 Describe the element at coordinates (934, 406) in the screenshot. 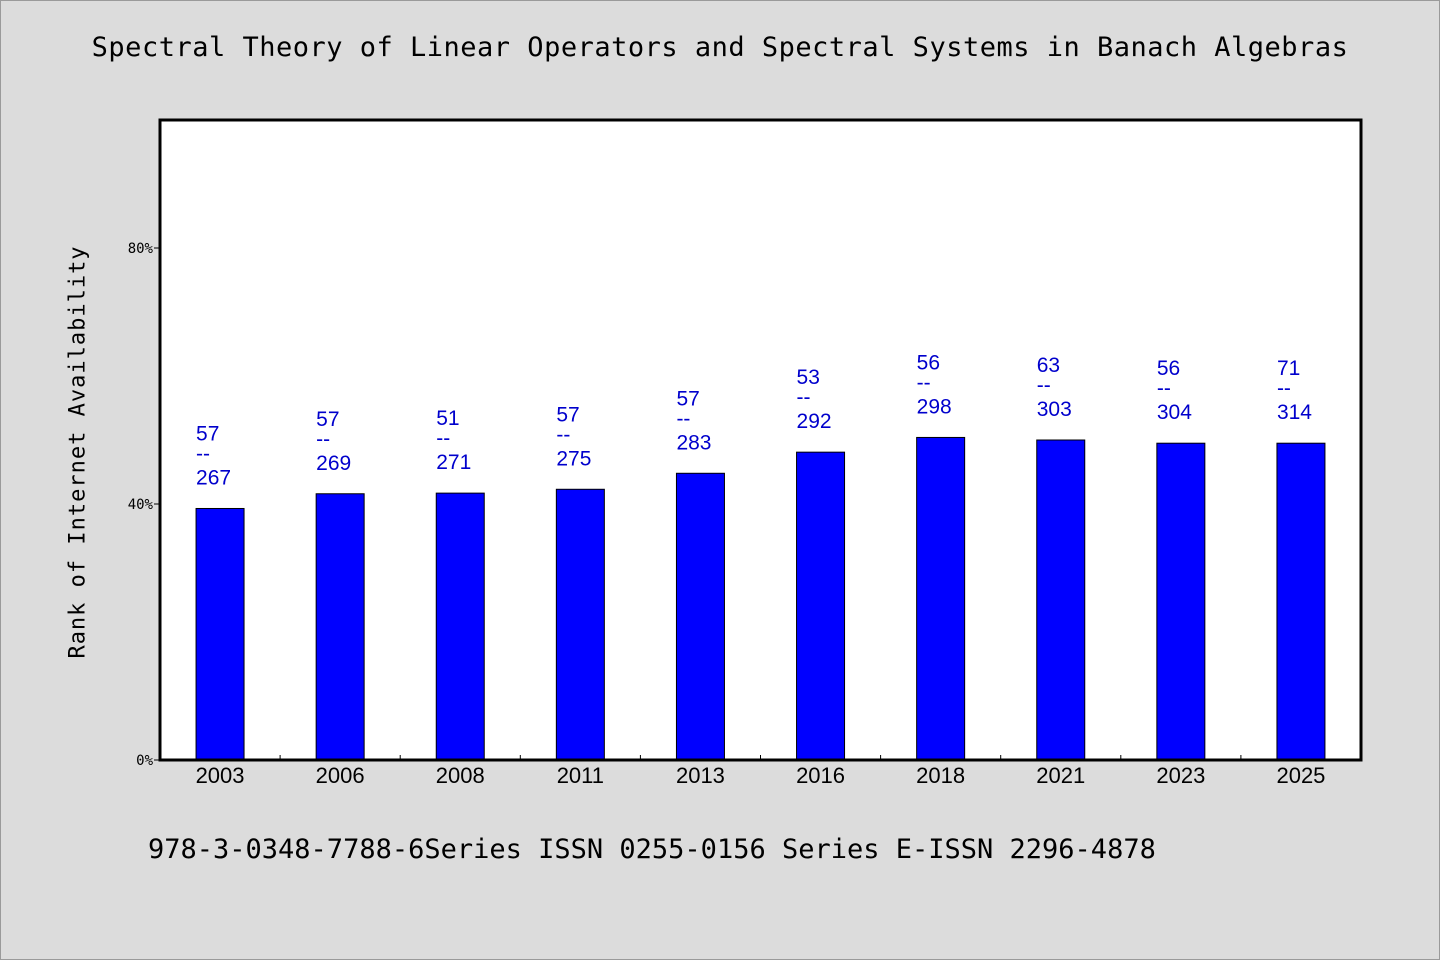

I see `bar-label-denominator: 298` at that location.